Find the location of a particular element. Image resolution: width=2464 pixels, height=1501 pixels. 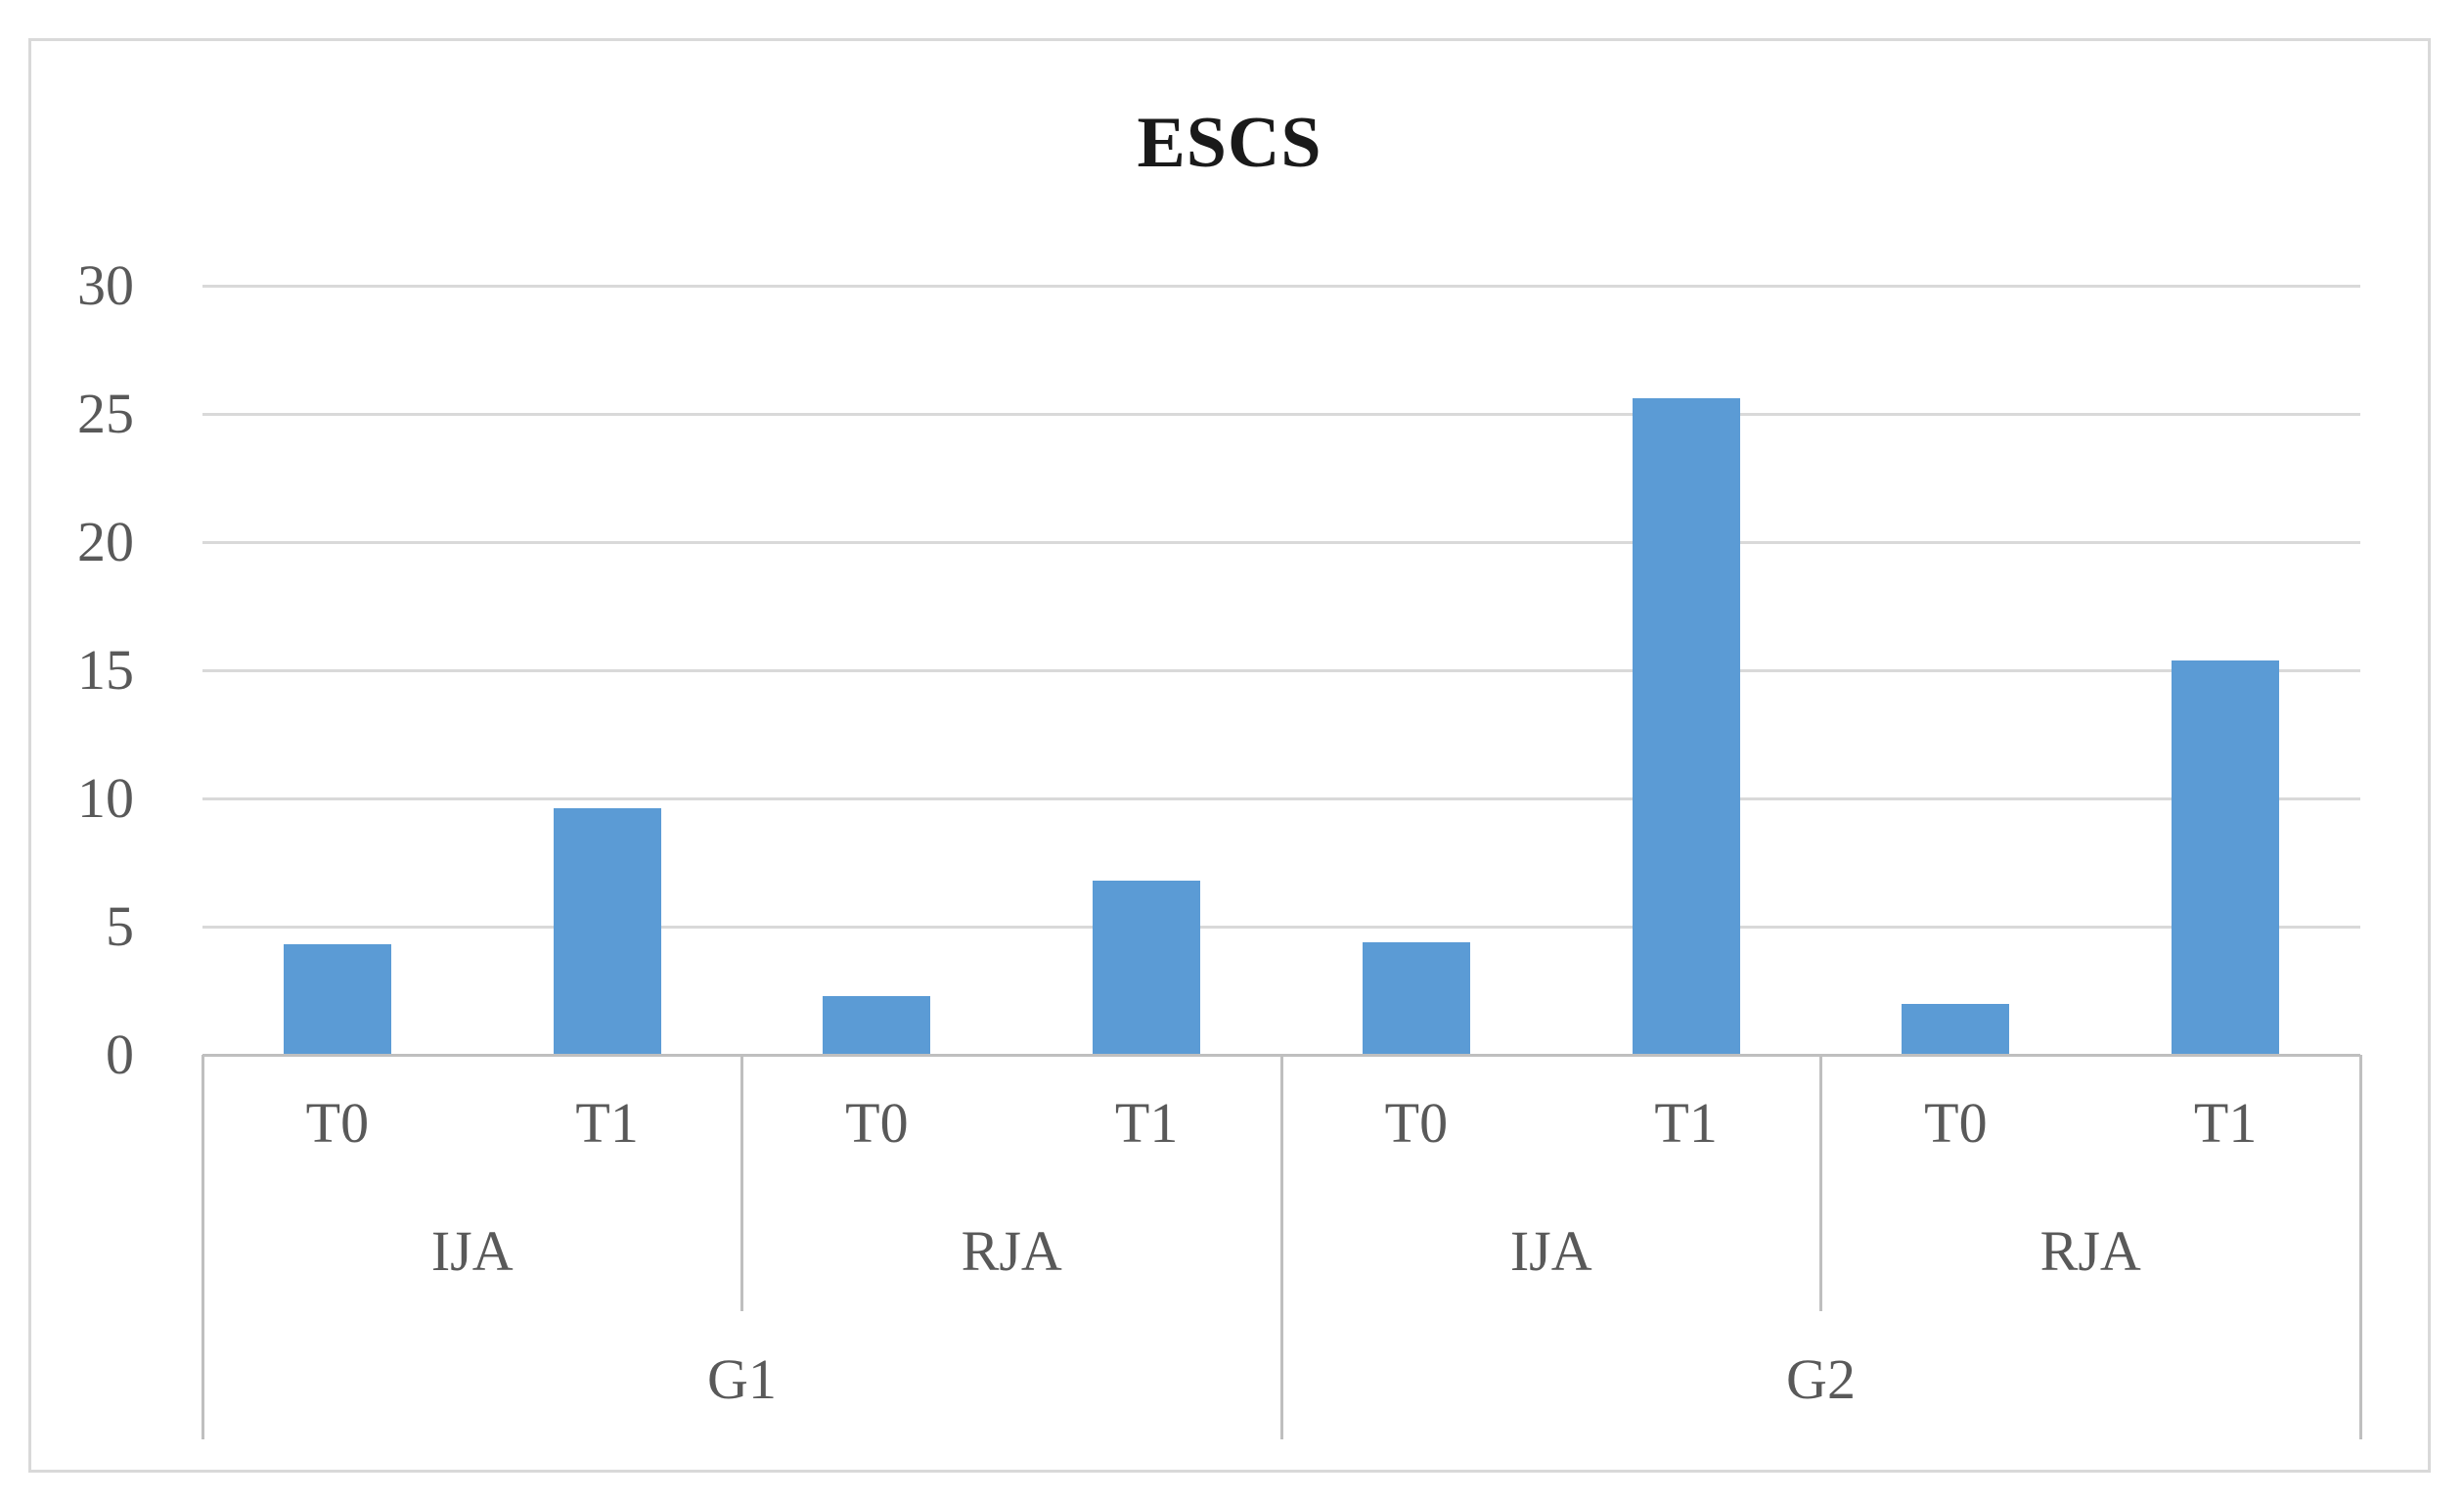

y-axis-tick-label: 0 is located at coordinates (120, 1054).